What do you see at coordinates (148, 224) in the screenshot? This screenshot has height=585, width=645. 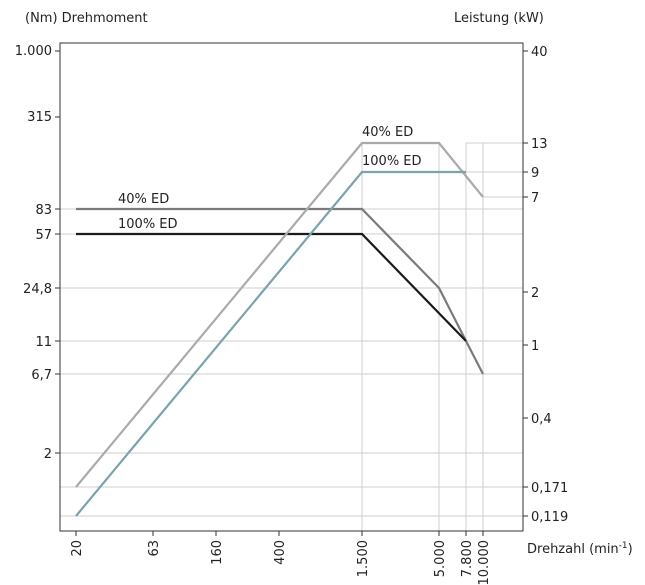 I see `series-label-1: 100% ED` at bounding box center [148, 224].